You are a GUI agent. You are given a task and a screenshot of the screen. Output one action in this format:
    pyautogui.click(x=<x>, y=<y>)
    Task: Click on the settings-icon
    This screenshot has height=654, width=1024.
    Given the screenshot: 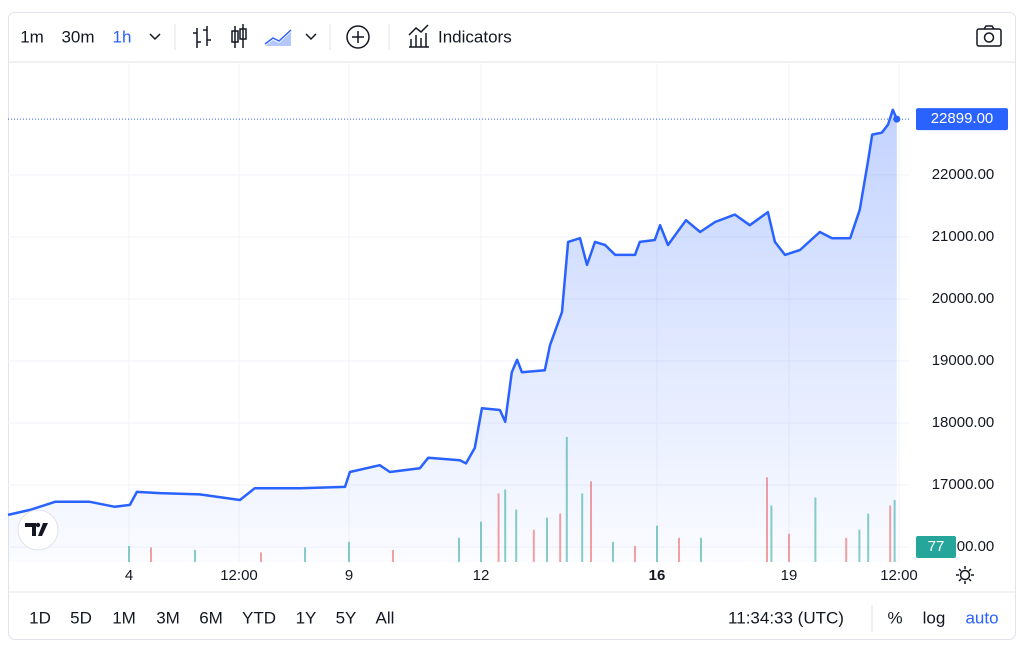 What is the action you would take?
    pyautogui.click(x=965, y=575)
    